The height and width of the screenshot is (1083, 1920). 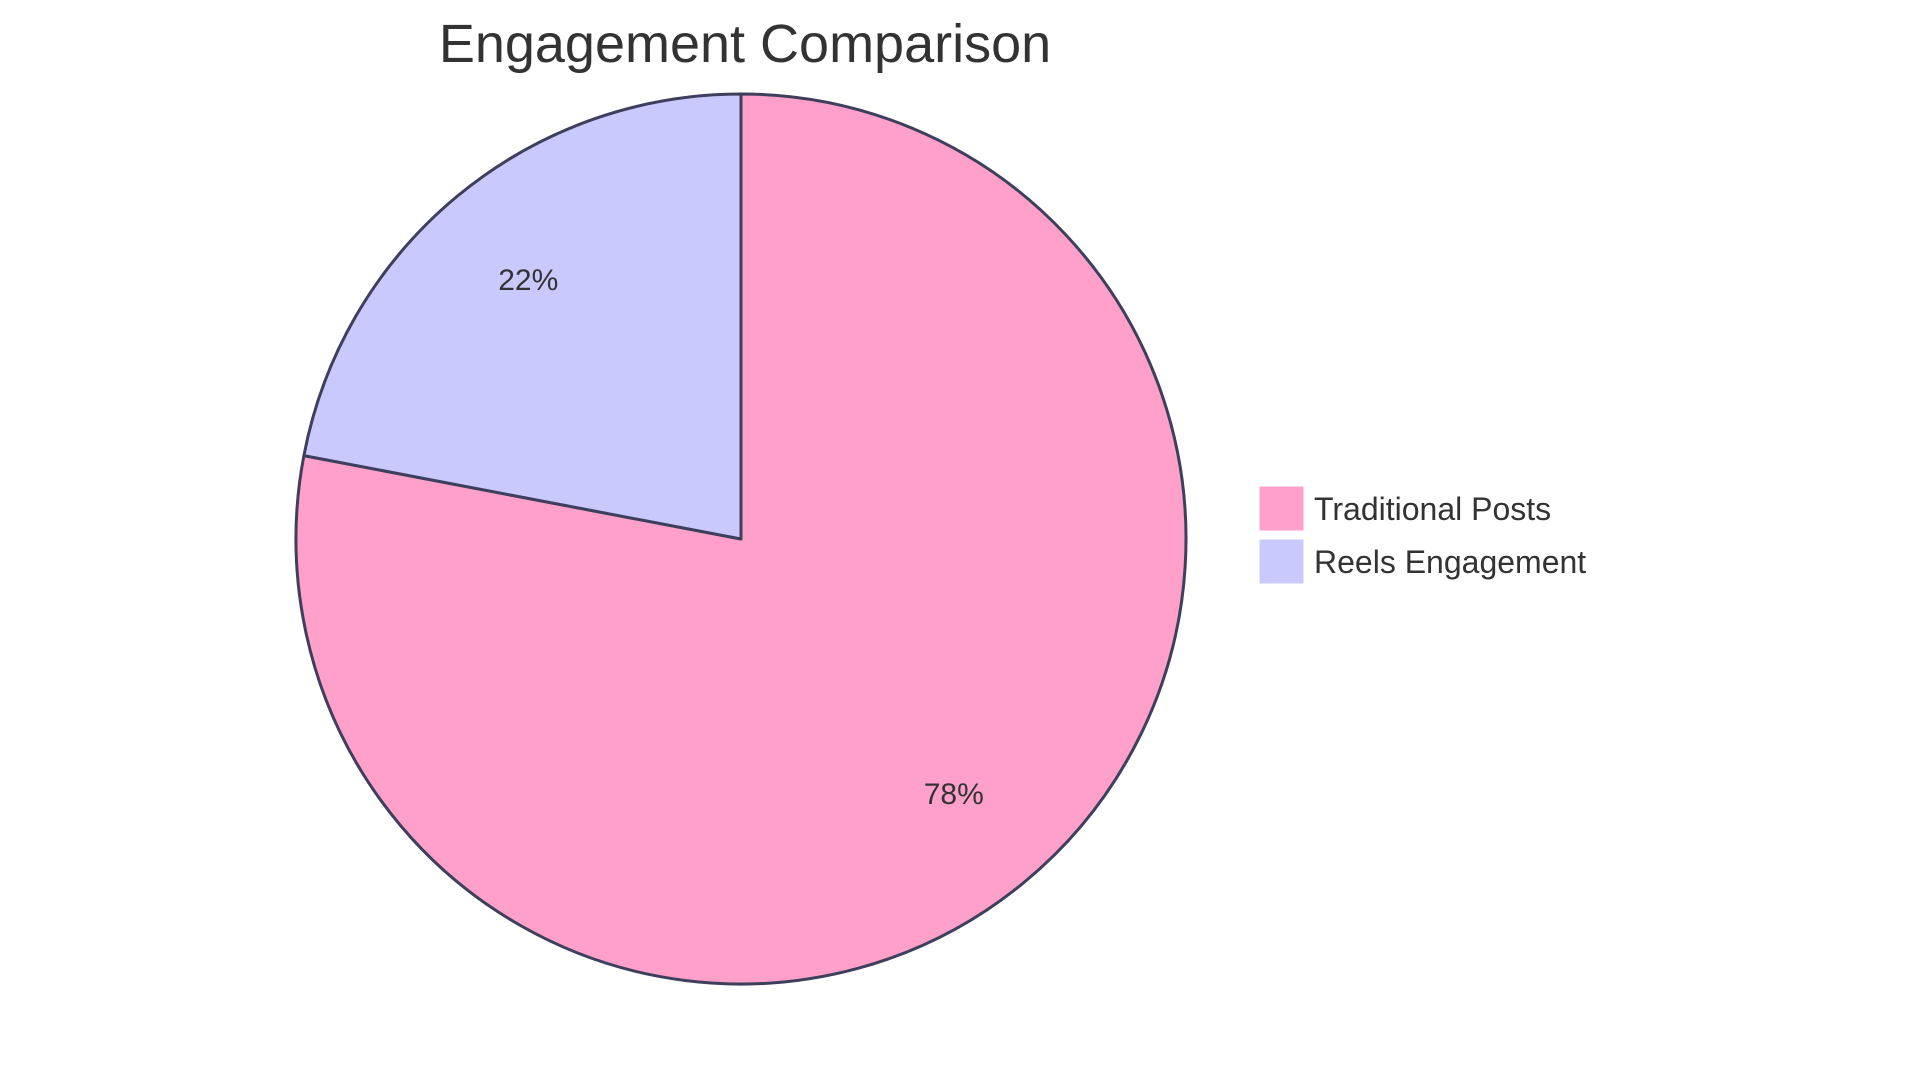 I want to click on legend-item-reels-engagement: Reels Engagement, so click(x=1422, y=561).